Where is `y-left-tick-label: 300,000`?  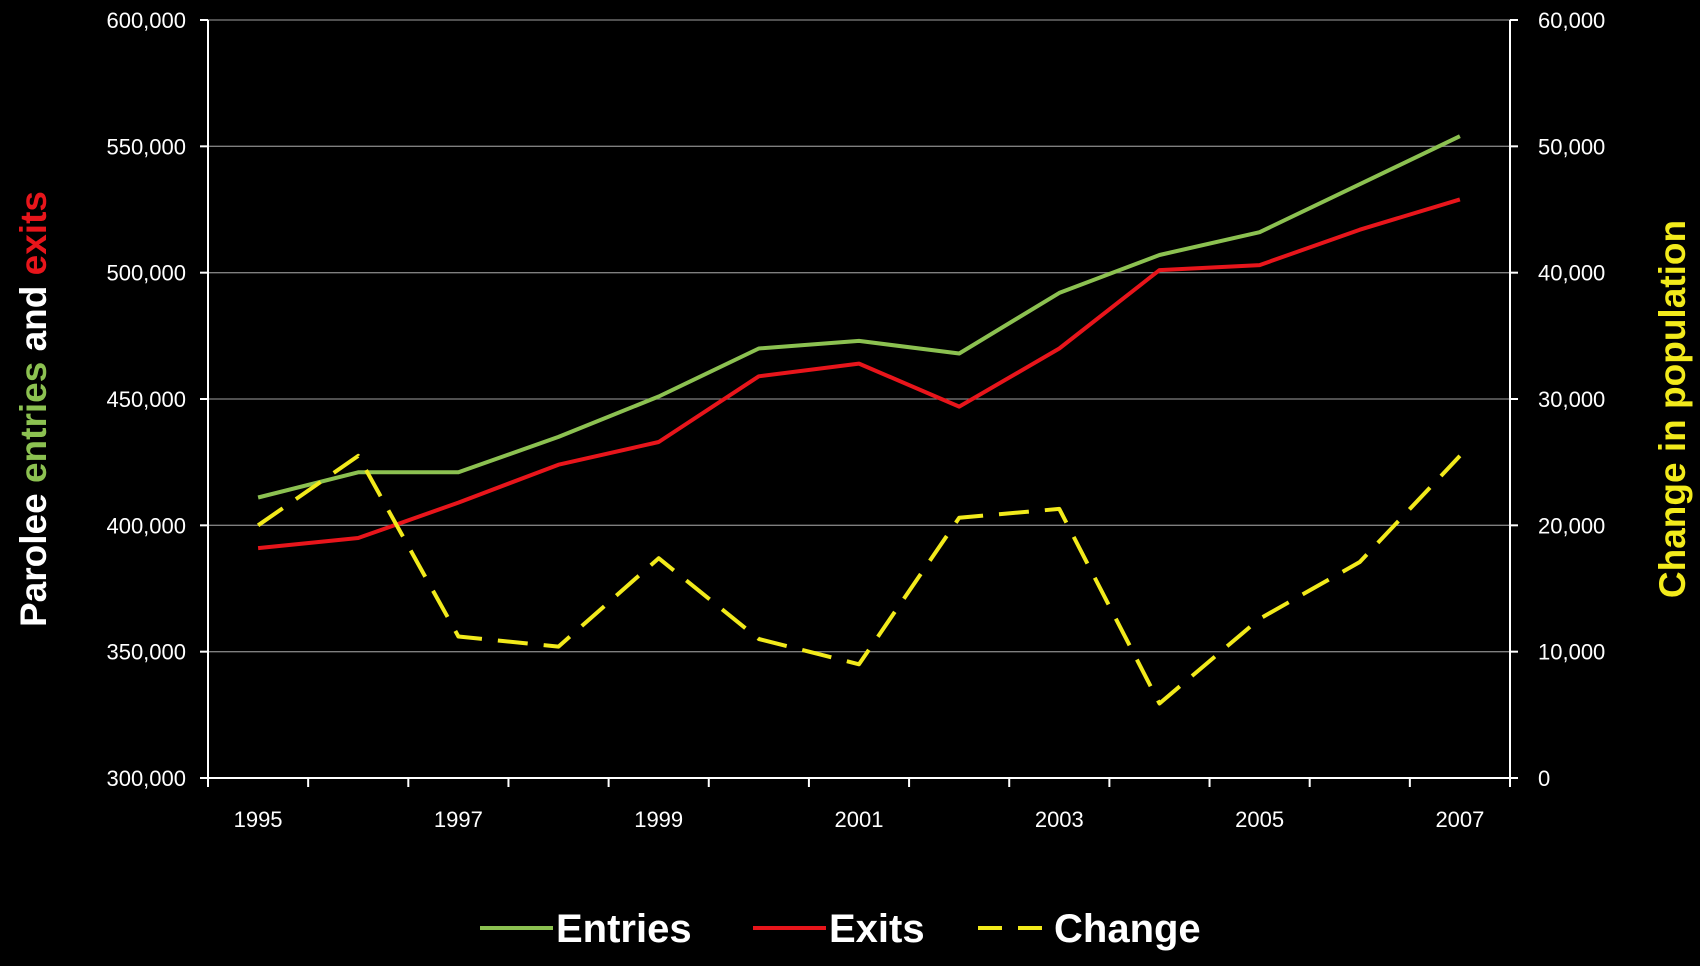 y-left-tick-label: 300,000 is located at coordinates (146, 778).